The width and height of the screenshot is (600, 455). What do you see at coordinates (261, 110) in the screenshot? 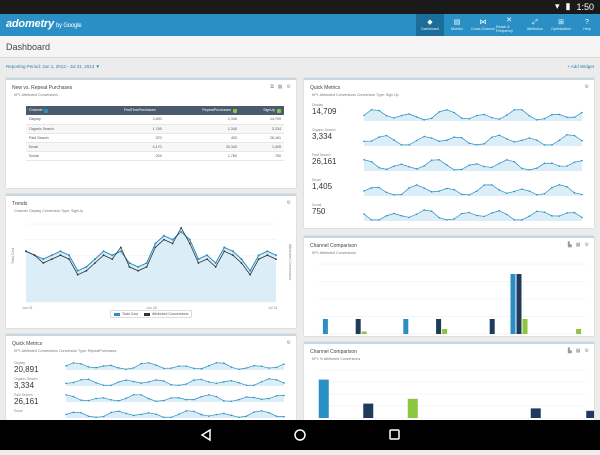
I see `column-header: SignUp` at bounding box center [261, 110].